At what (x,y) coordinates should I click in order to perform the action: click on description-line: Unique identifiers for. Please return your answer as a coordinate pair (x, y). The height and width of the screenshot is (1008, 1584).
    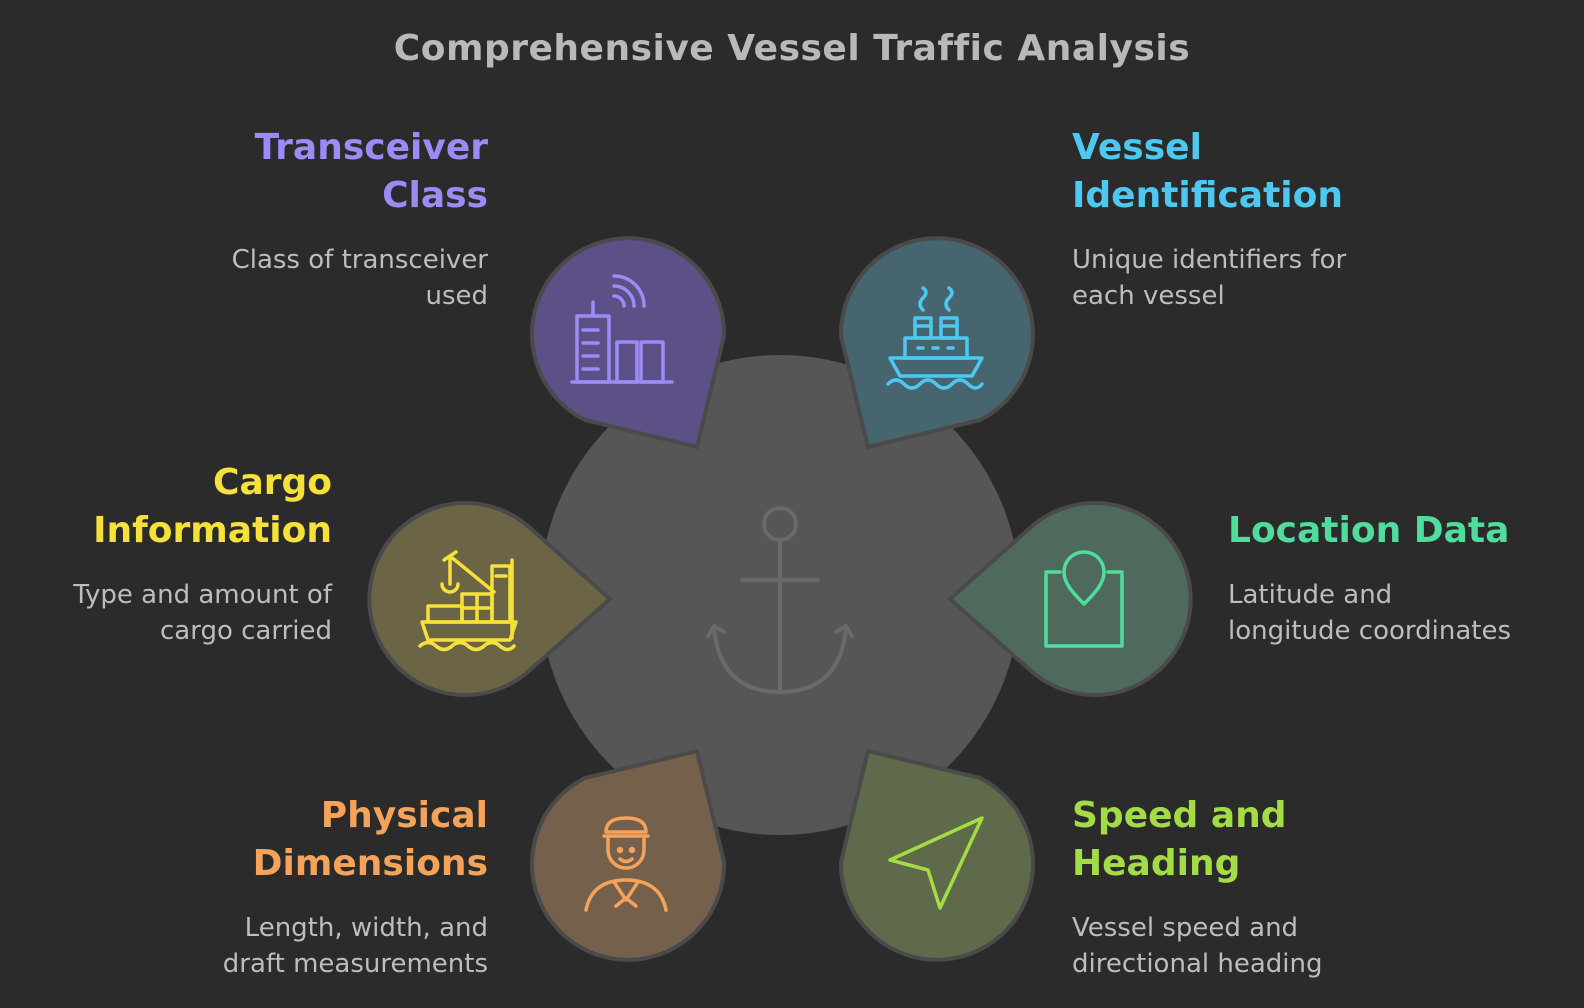
    Looking at the image, I should click on (1209, 260).